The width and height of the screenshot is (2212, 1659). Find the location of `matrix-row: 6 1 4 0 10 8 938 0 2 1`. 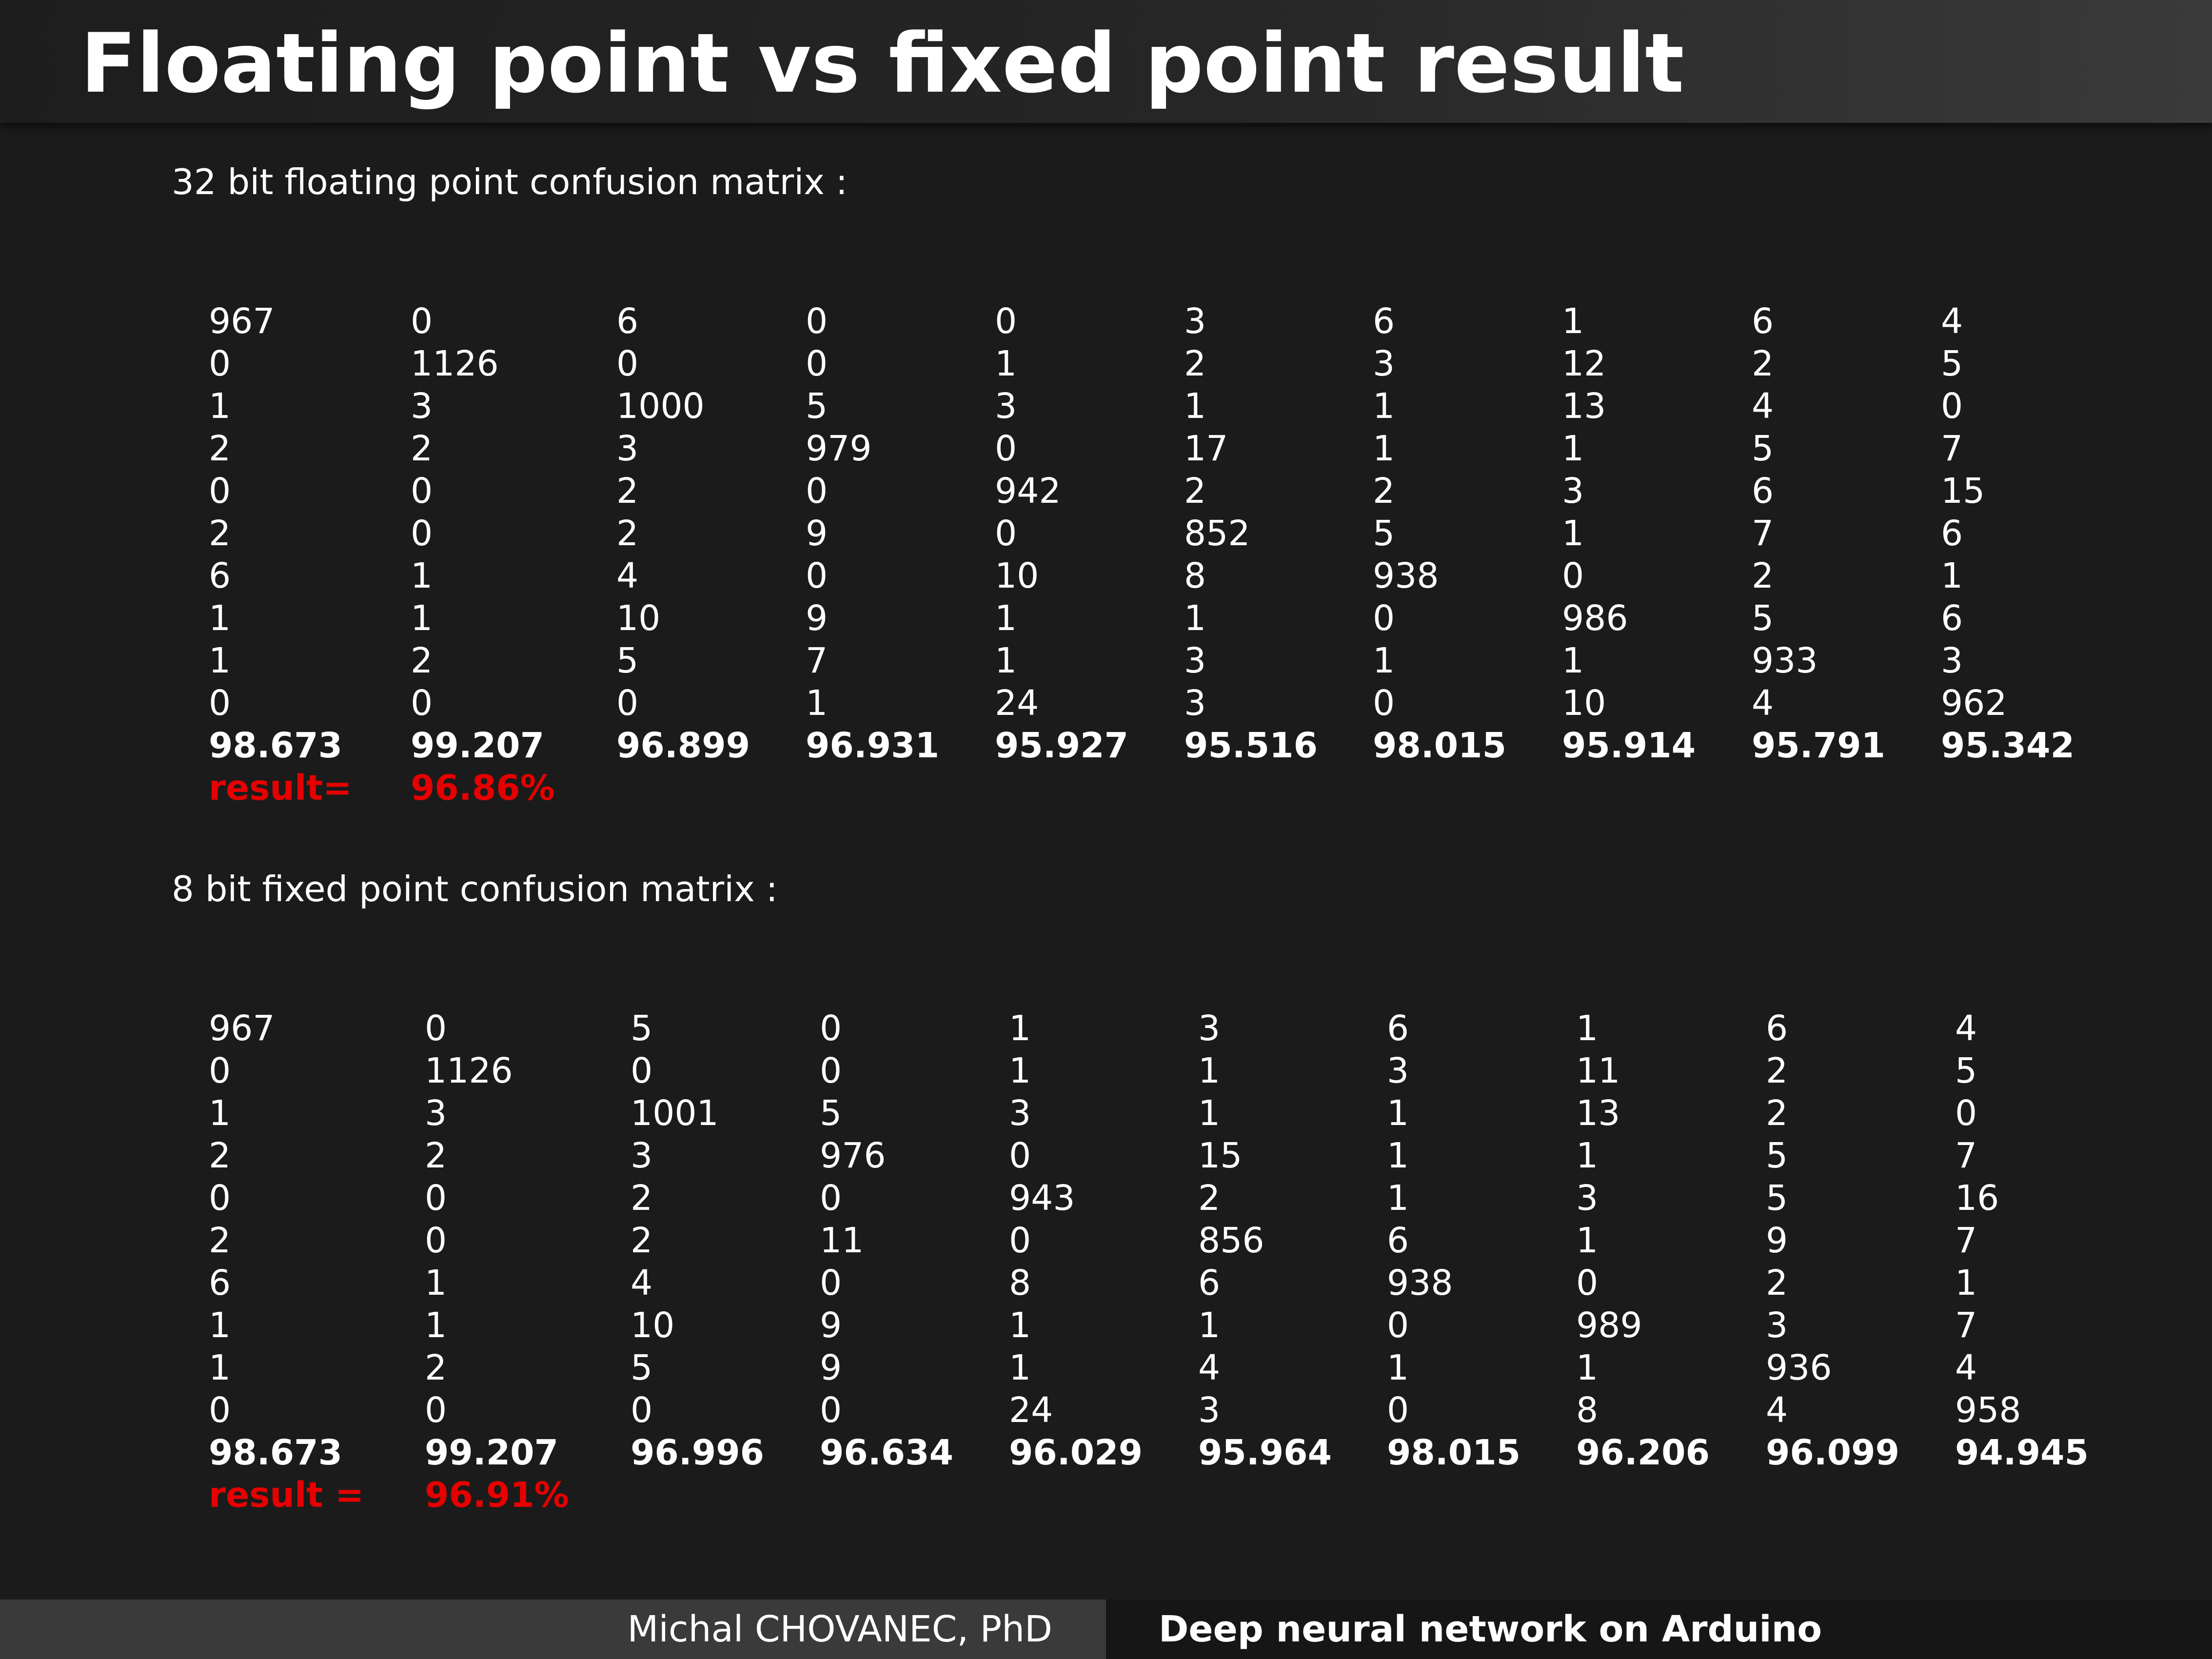

matrix-row: 6 1 4 0 10 8 938 0 2 1 is located at coordinates (1160, 575).